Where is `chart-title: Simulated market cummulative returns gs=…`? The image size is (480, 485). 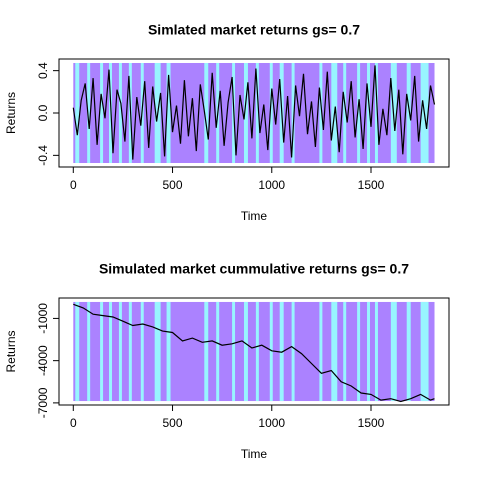 chart-title: Simulated market cummulative returns gs=… is located at coordinates (254, 269).